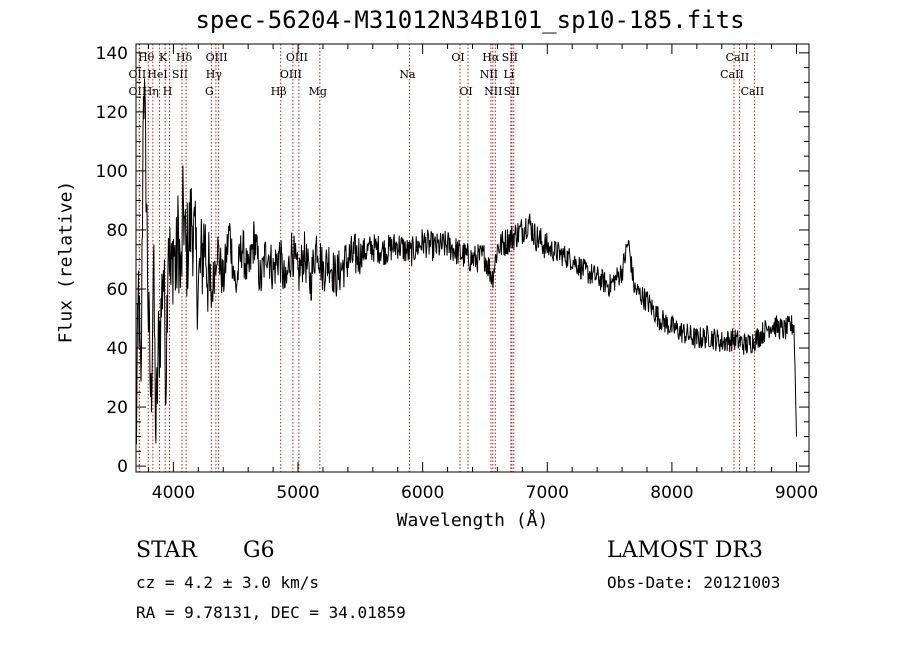 The image size is (900, 649). Describe the element at coordinates (173, 493) in the screenshot. I see `x-tick-label-4000: 4000` at that location.